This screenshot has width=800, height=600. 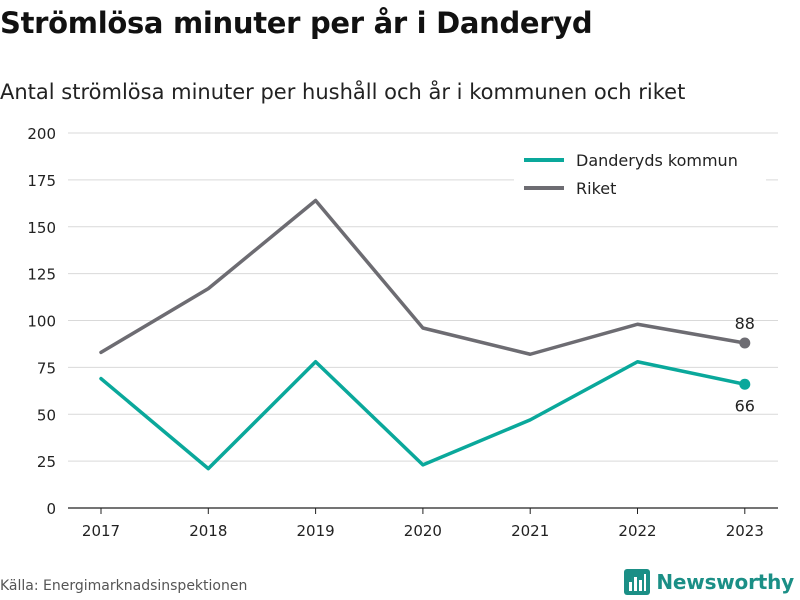 What do you see at coordinates (745, 384) in the screenshot?
I see `series-end-point-danderyds-kommun` at bounding box center [745, 384].